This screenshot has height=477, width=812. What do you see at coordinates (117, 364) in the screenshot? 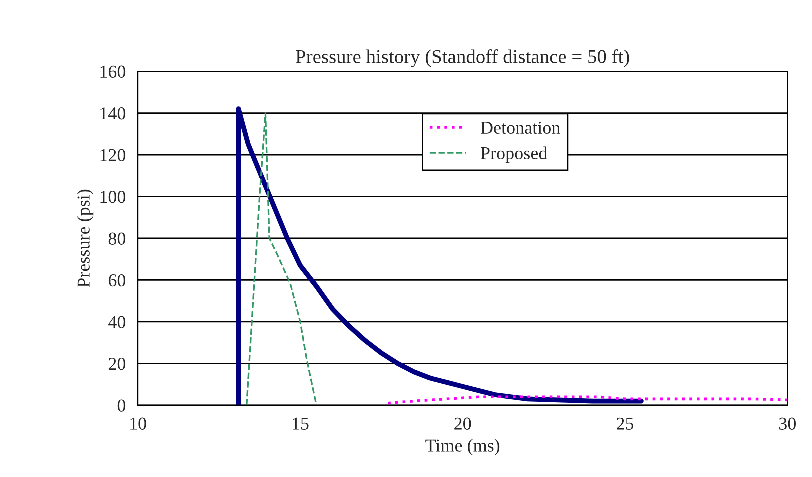
I see `y-tick-label: 20` at bounding box center [117, 364].